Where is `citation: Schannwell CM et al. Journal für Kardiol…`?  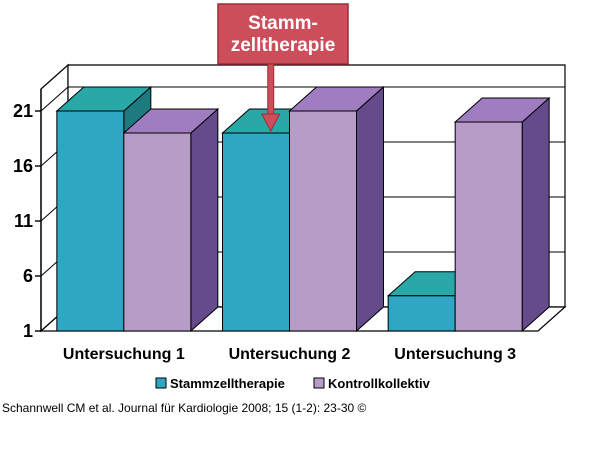
citation: Schannwell CM et al. Journal für Kardiol… is located at coordinates (184, 408).